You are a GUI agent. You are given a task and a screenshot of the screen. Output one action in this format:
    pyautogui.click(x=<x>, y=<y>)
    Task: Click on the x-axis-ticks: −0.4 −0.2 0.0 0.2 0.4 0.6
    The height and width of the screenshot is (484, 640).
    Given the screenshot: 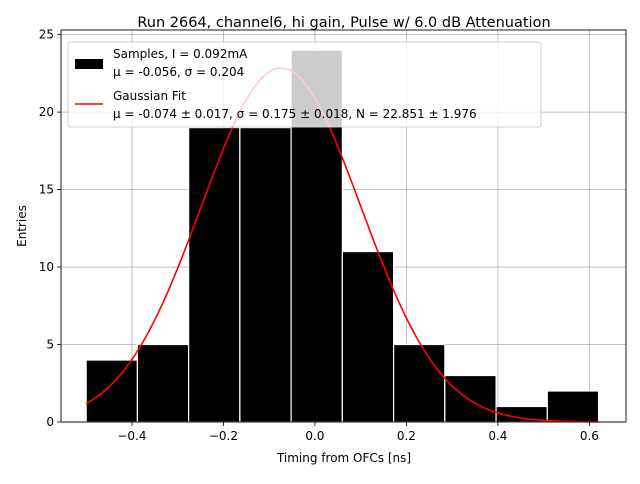 What is the action you would take?
    pyautogui.click(x=358, y=432)
    